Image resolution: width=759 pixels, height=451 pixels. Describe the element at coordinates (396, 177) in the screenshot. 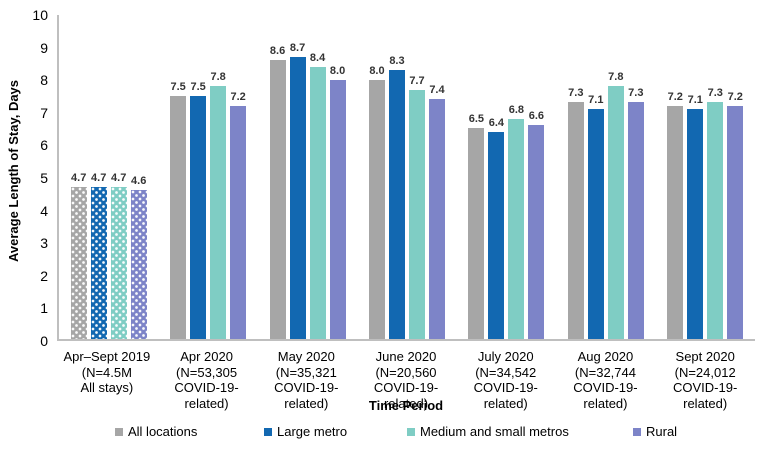

I see `bar-with-label: 8.3` at that location.